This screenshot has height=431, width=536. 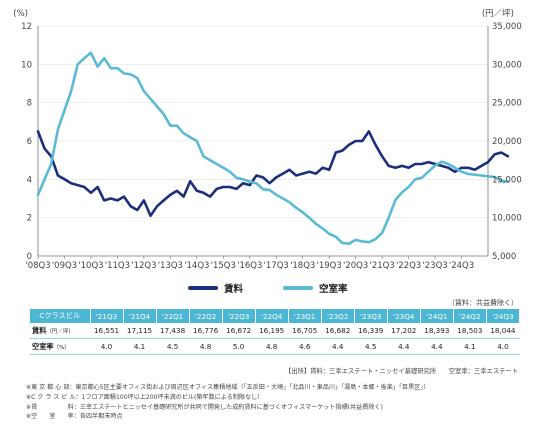 What do you see at coordinates (401, 371) in the screenshot?
I see `source-note: 【出所】賃料：三幸エステート・ニッセイ基礎研究所 空室率：三幸エステート` at bounding box center [401, 371].